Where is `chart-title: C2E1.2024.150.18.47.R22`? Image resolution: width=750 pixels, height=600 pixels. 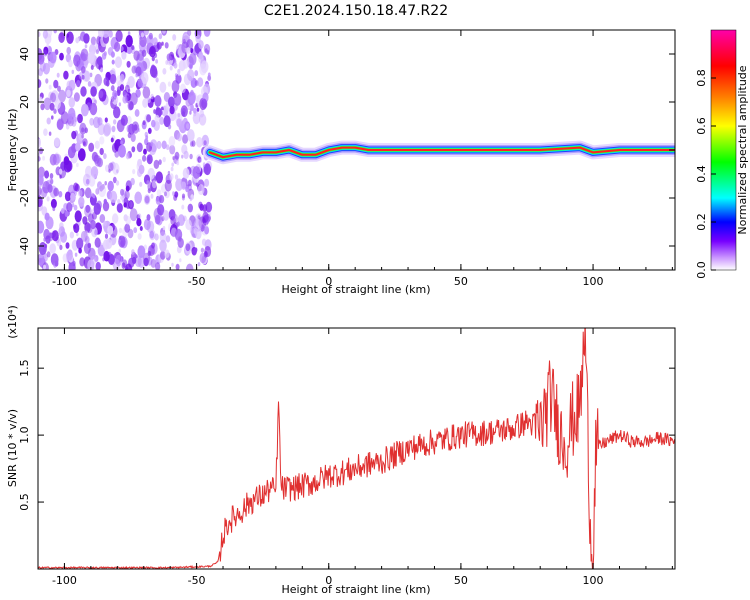
chart-title: C2E1.2024.150.18.47.R22 is located at coordinates (356, 11).